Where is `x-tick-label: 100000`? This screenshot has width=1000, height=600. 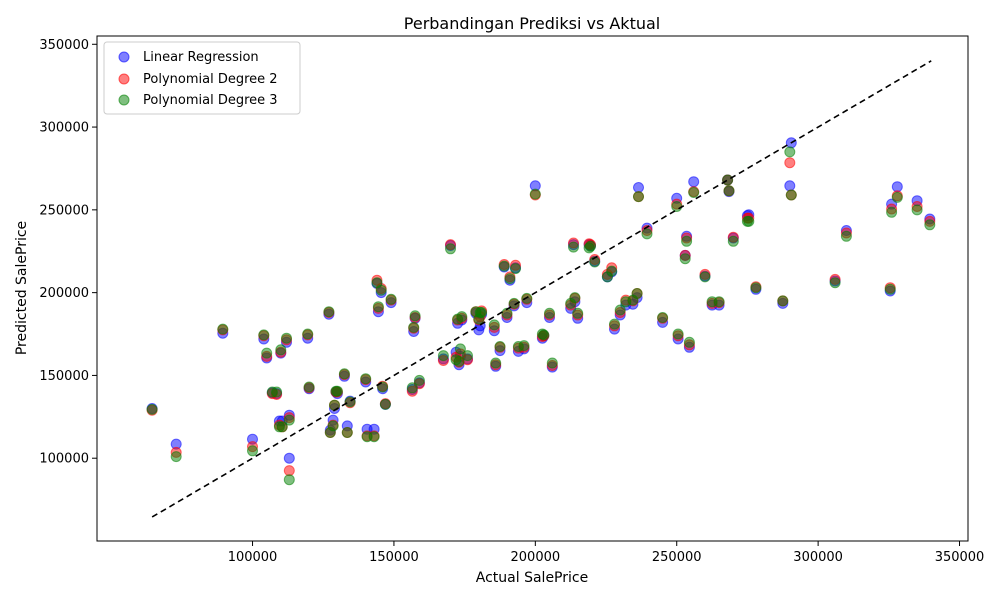 x-tick-label: 100000 is located at coordinates (253, 557).